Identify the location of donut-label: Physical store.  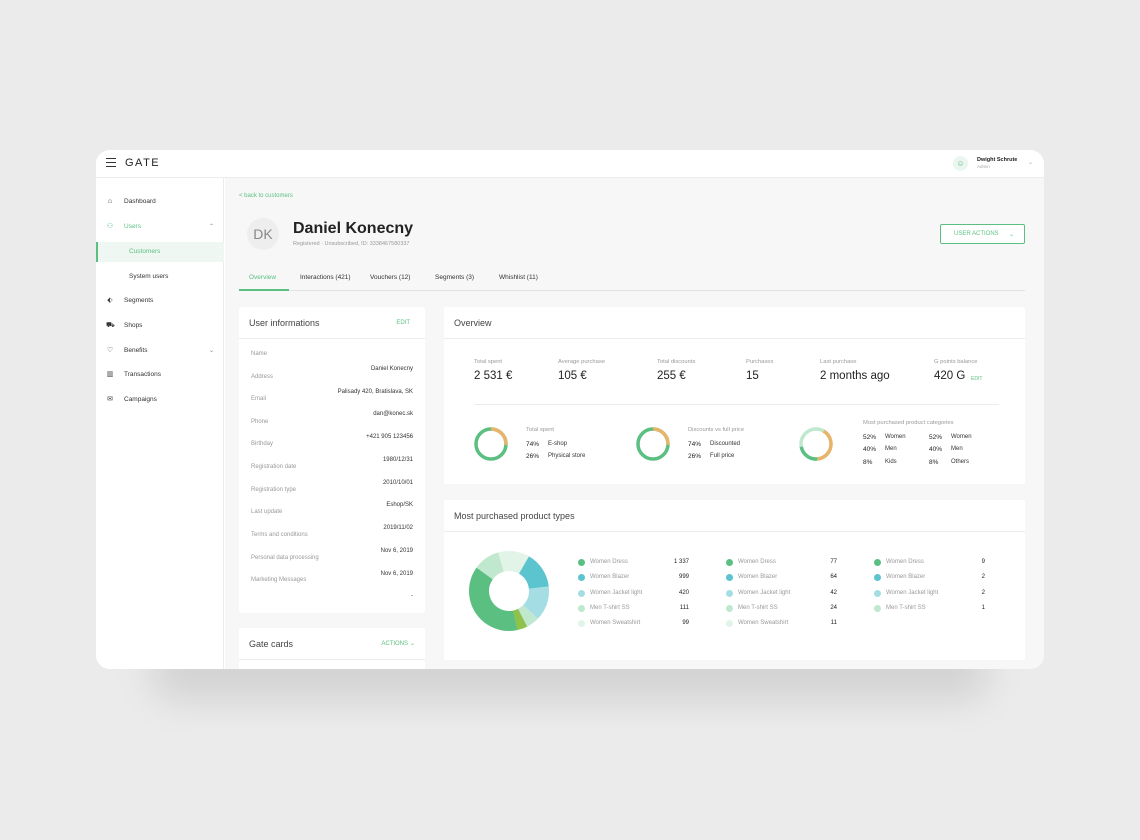
(567, 456).